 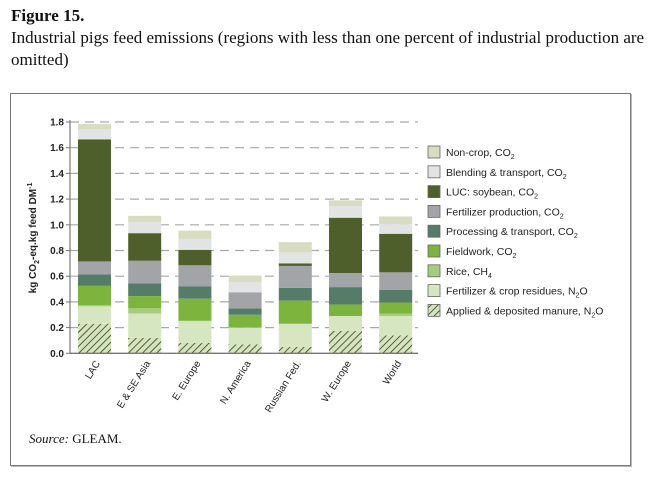 What do you see at coordinates (57, 239) in the screenshot?
I see `y-tick-labels: 0.0 0.2 0.4 0.6 0.8 1.0 1.2 1.4 1.6 1.8` at bounding box center [57, 239].